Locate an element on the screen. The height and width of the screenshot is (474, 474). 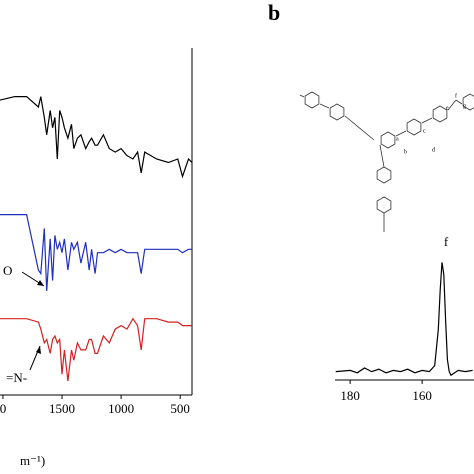
structure-label: d is located at coordinates (433, 150).